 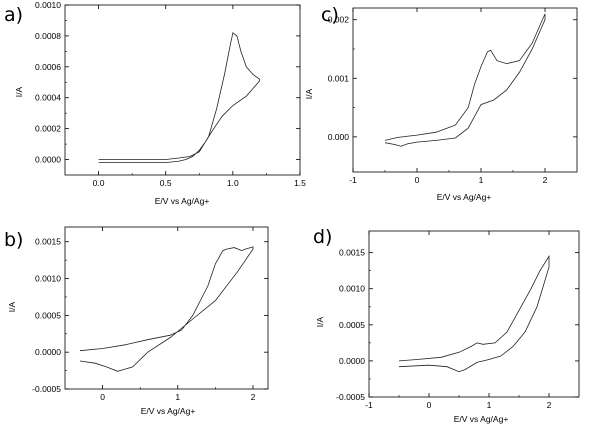 I want to click on x-tick-label-b: 0, so click(x=102, y=397).